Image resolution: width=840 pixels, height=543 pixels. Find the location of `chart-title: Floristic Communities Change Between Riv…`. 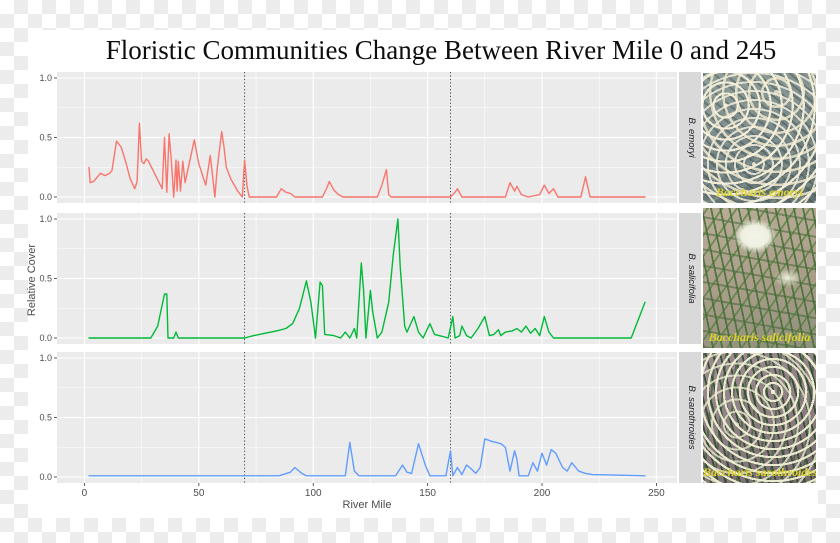

chart-title: Floristic Communities Change Between Riv… is located at coordinates (441, 50).